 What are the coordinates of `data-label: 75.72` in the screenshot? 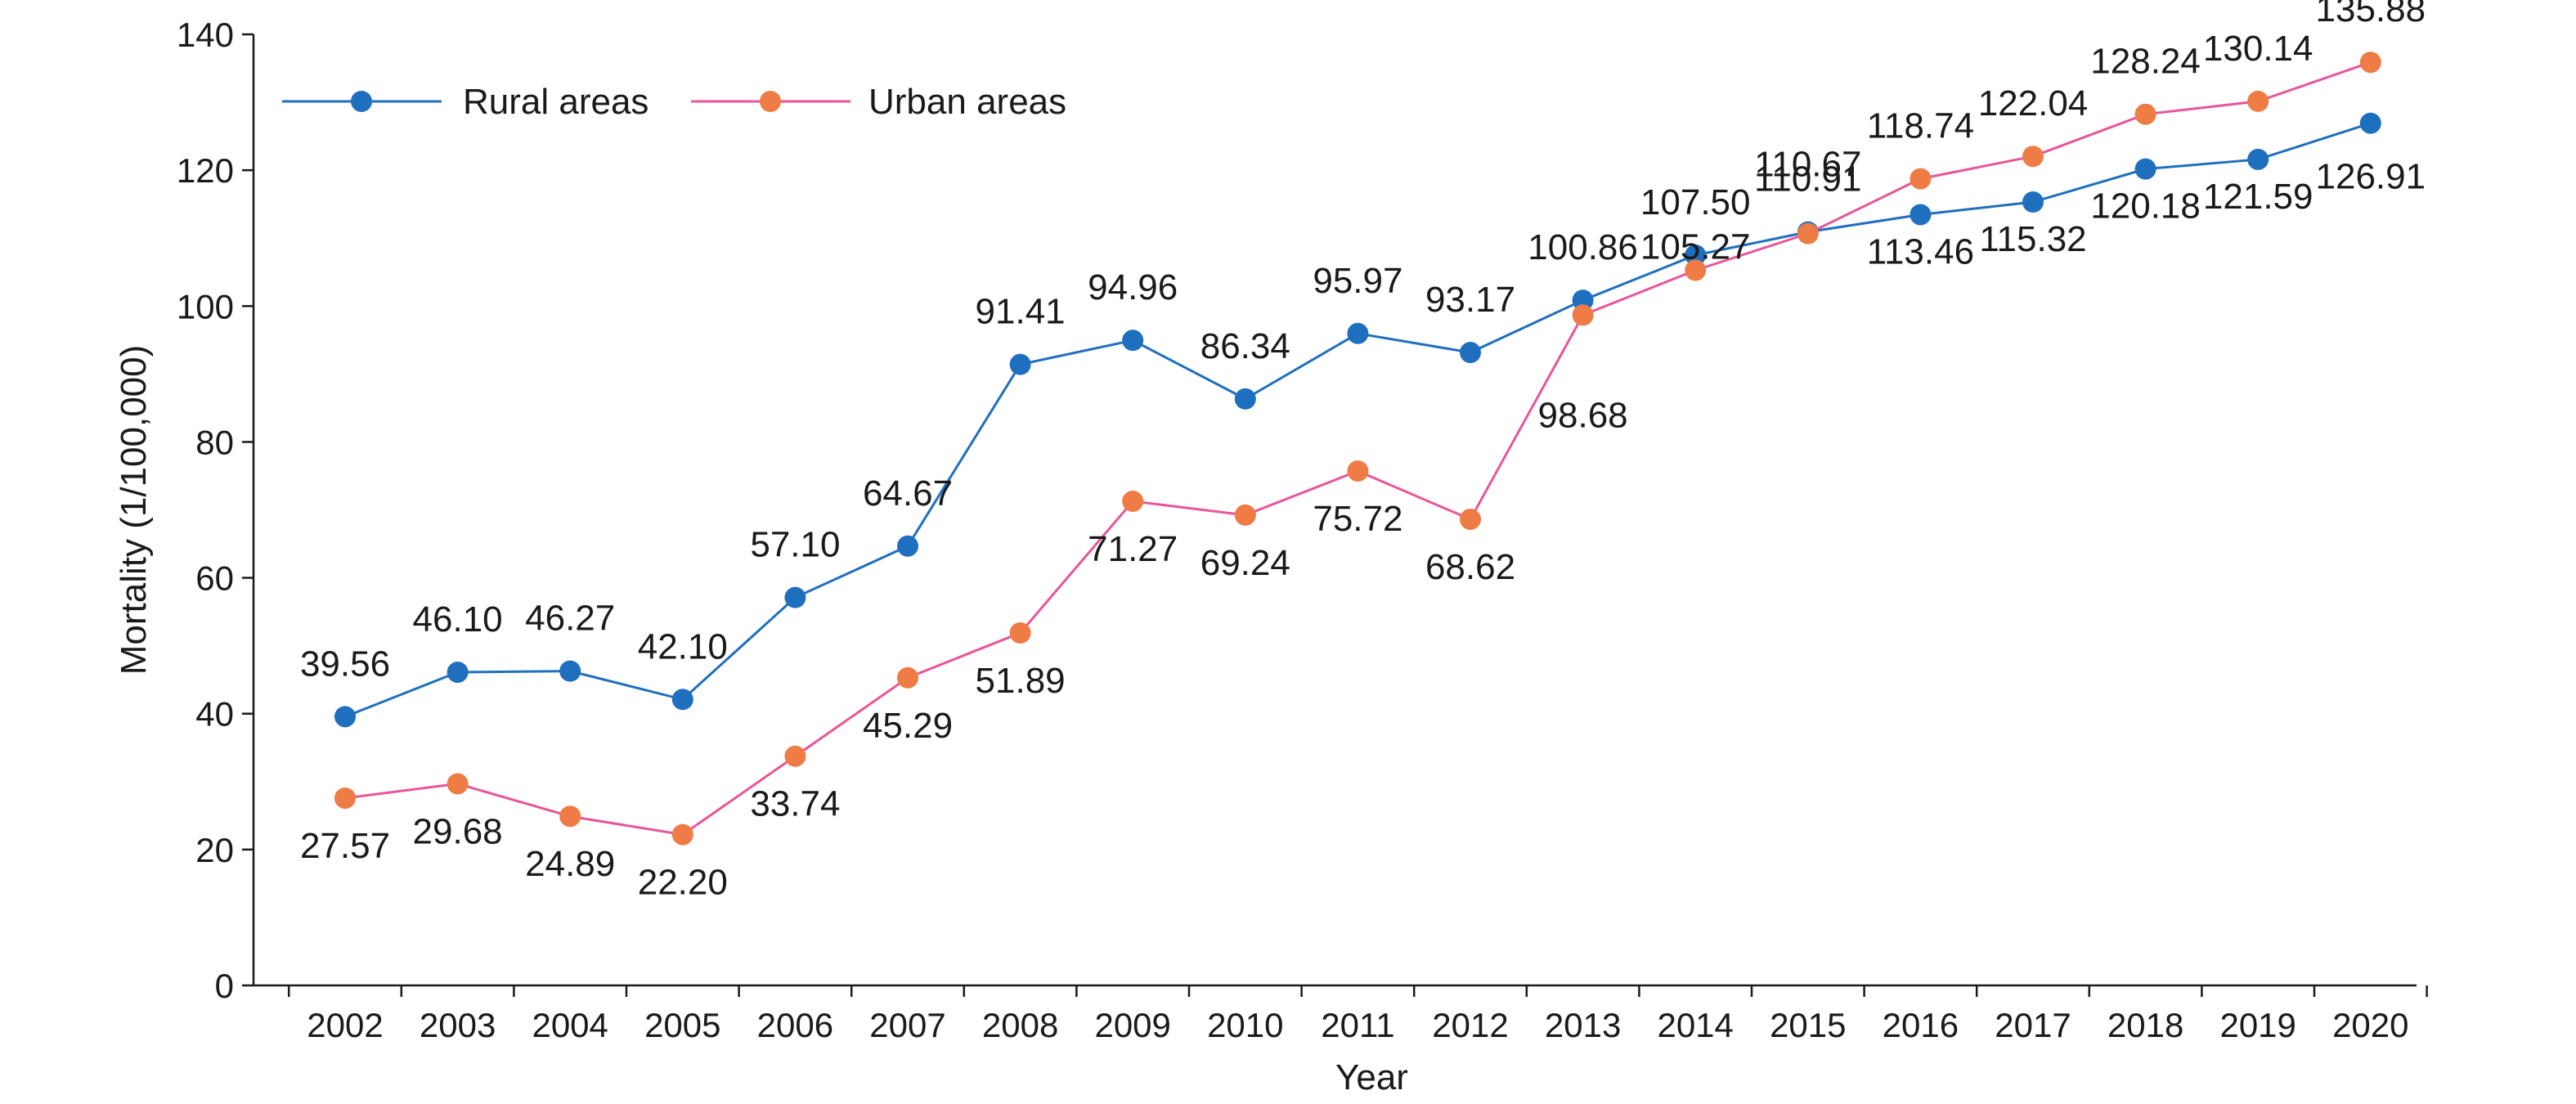 It's located at (1357, 519).